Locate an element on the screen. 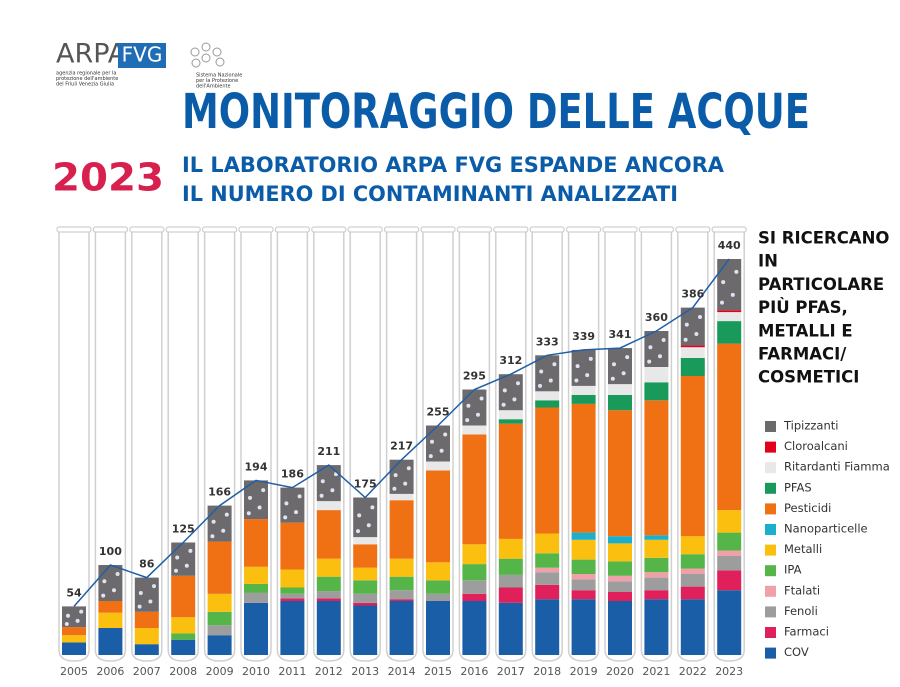 The width and height of the screenshot is (900, 687). side-note: METALLI E is located at coordinates (805, 330).